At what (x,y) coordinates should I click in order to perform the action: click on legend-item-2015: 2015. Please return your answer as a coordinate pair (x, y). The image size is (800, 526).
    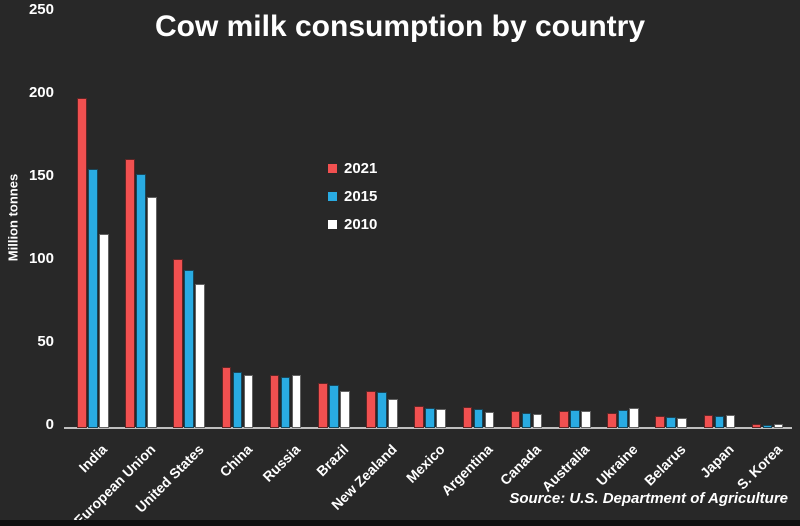
    Looking at the image, I should click on (352, 196).